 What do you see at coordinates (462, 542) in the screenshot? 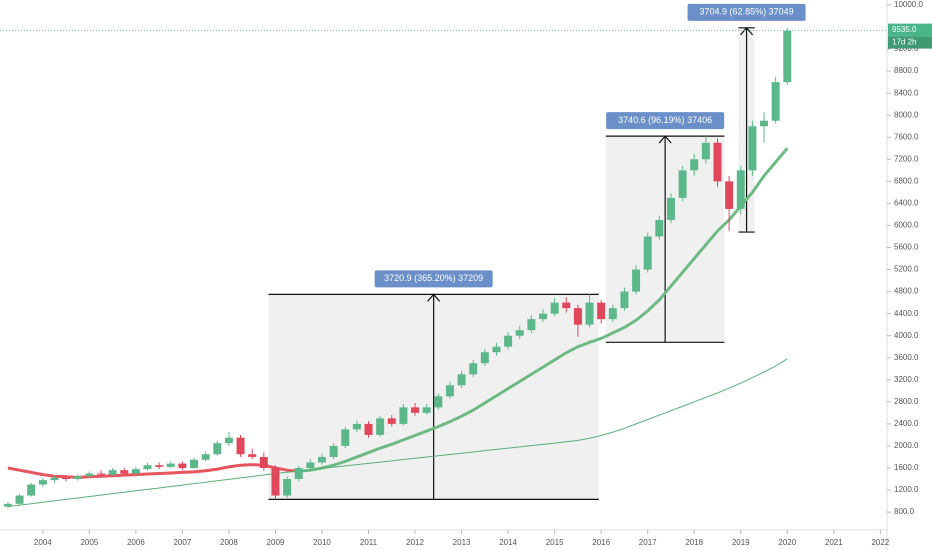
I see `x-tick-label: 2013` at bounding box center [462, 542].